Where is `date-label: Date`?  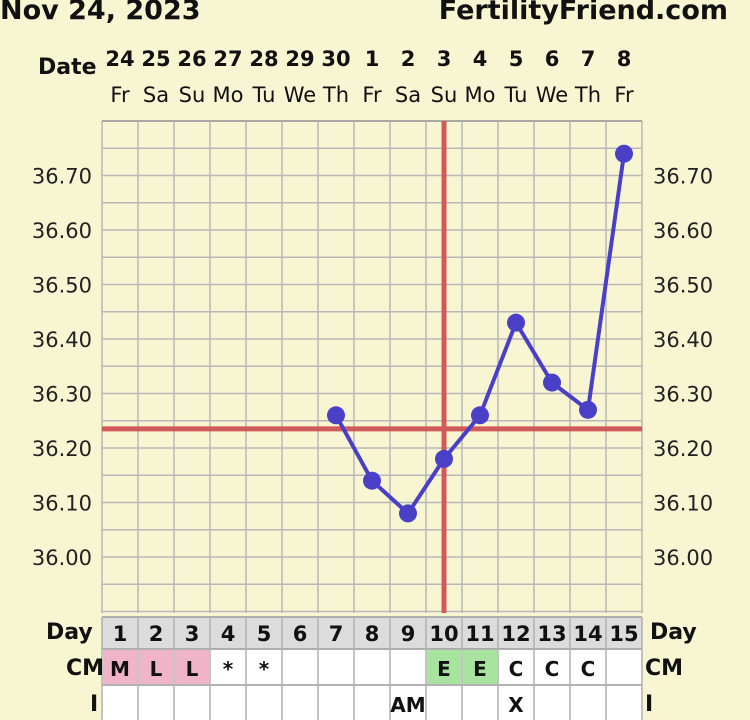
date-label: Date is located at coordinates (67, 67).